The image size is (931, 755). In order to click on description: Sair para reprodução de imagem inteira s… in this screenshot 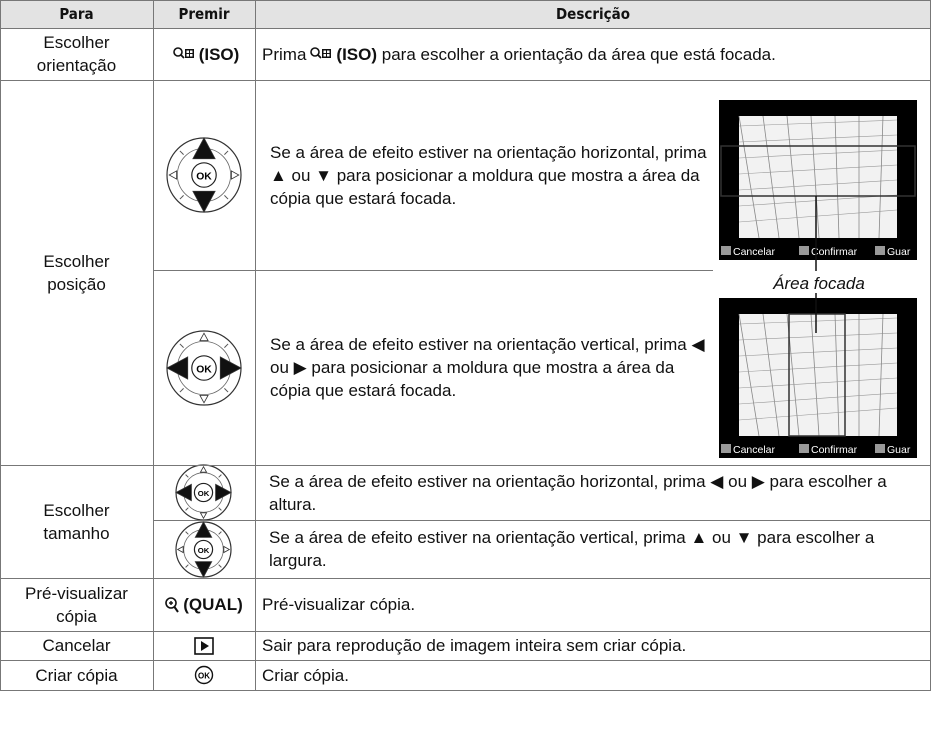, I will do `click(474, 645)`.